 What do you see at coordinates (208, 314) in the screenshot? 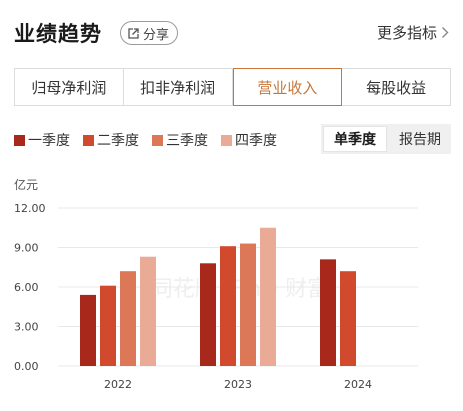
I see `bar-2023-q1` at bounding box center [208, 314].